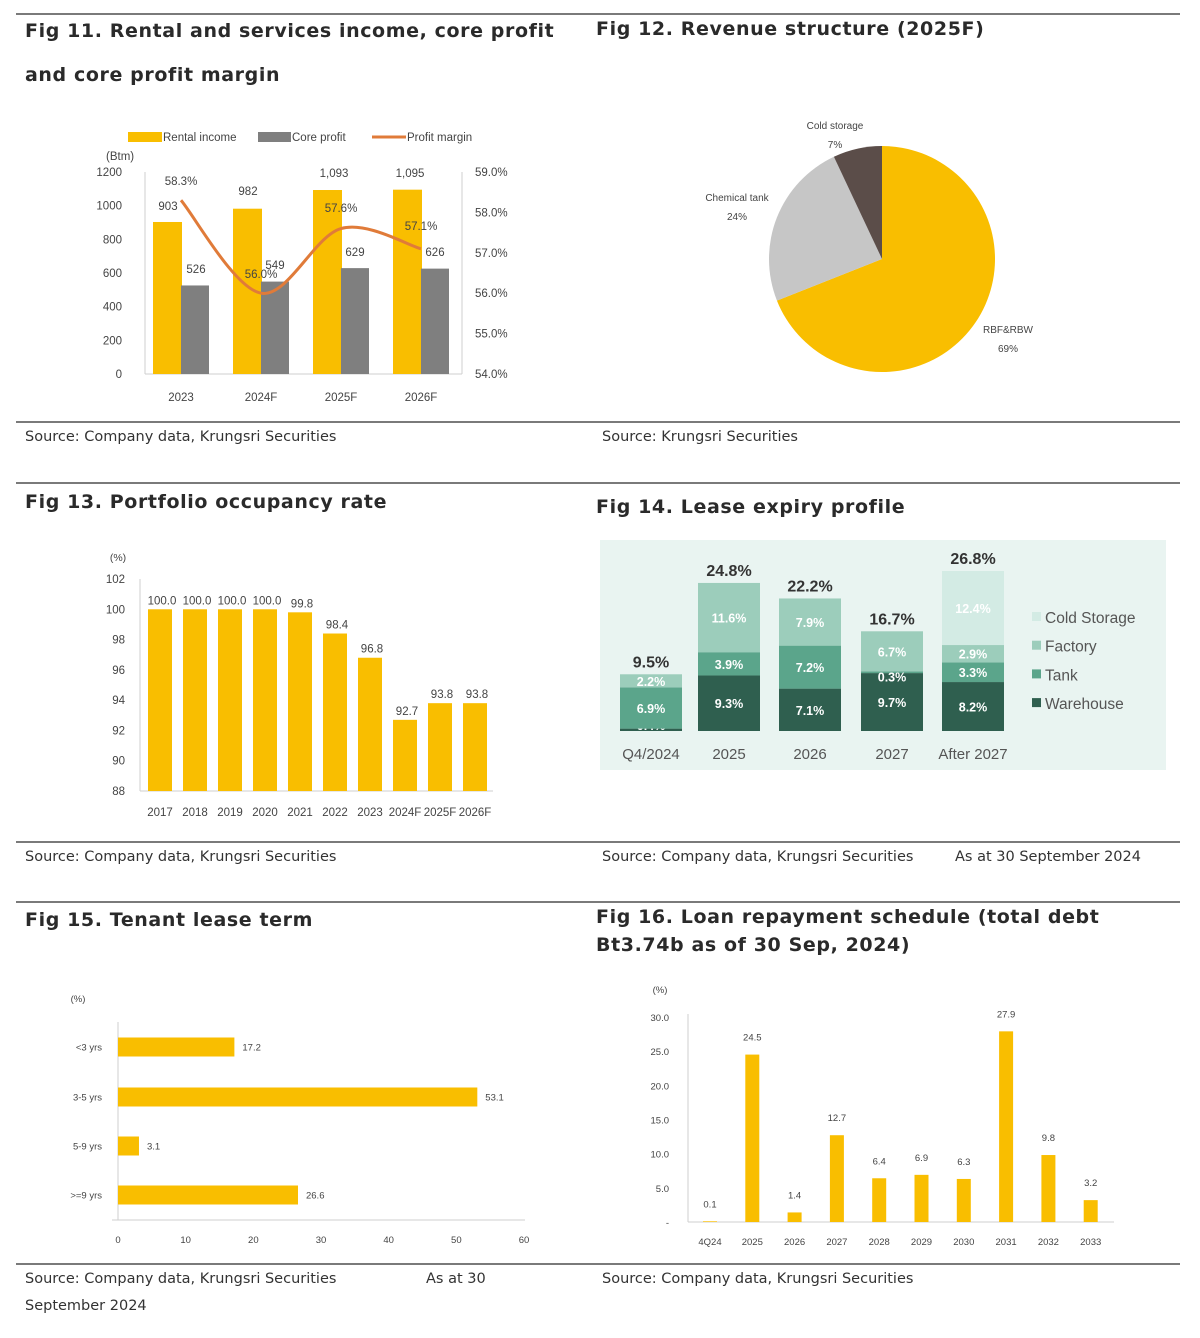 The height and width of the screenshot is (1338, 1200). Describe the element at coordinates (892, 672) in the screenshot. I see `tank-segment` at that location.